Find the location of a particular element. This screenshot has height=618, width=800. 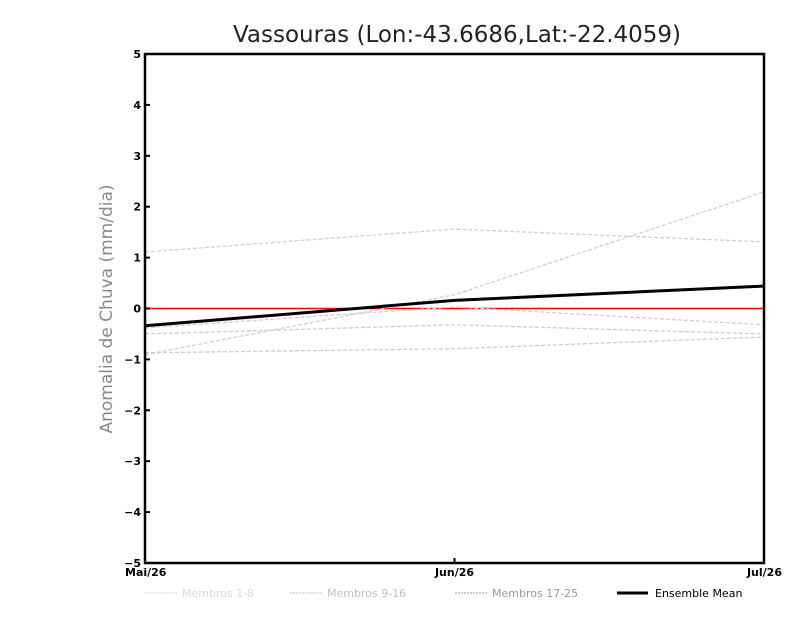

y-tick-label: −2 is located at coordinates (132, 410).